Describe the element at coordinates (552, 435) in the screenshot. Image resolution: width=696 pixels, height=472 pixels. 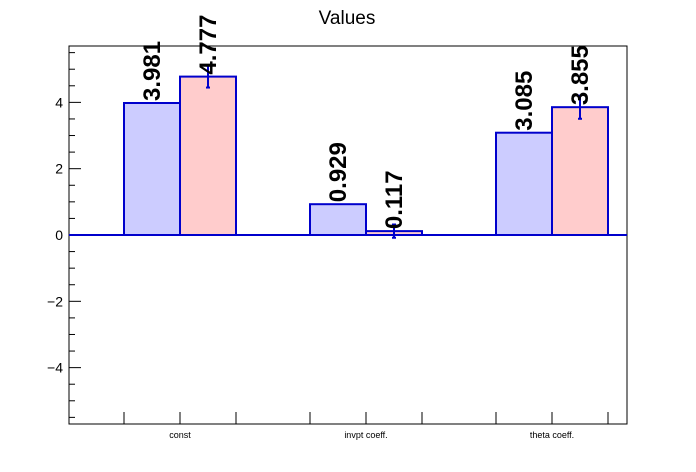
I see `category-label: theta coeff.` at that location.